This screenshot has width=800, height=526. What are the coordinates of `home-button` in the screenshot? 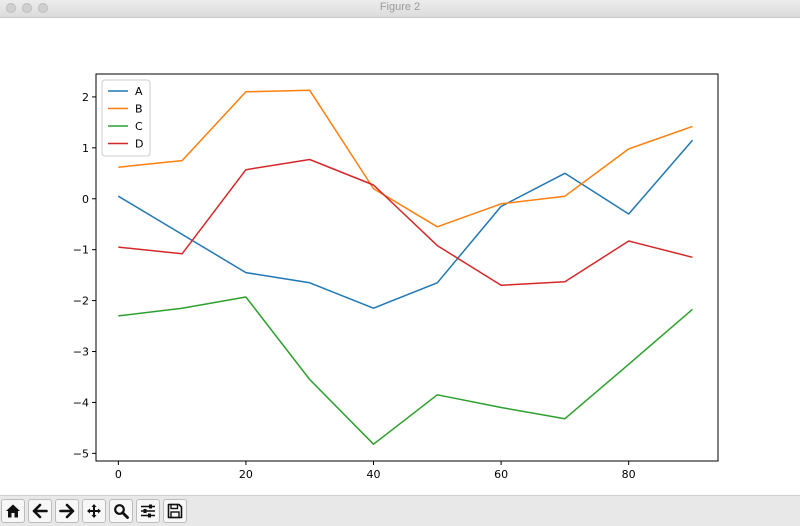 It's located at (13, 511).